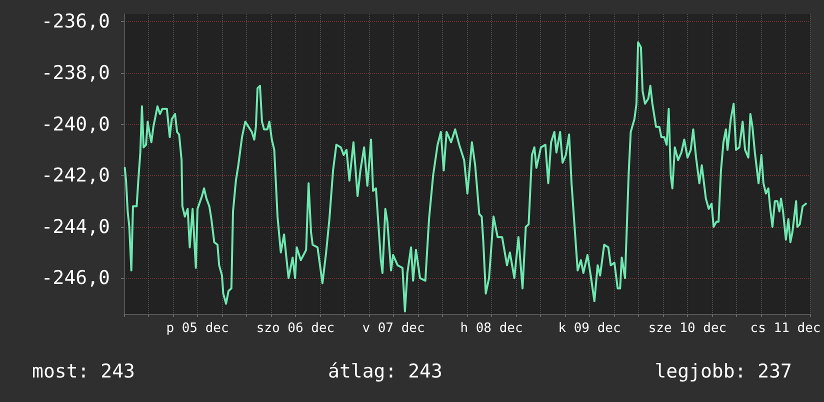  Describe the element at coordinates (491, 328) in the screenshot. I see `x-tick-label: h 08 dec` at that location.